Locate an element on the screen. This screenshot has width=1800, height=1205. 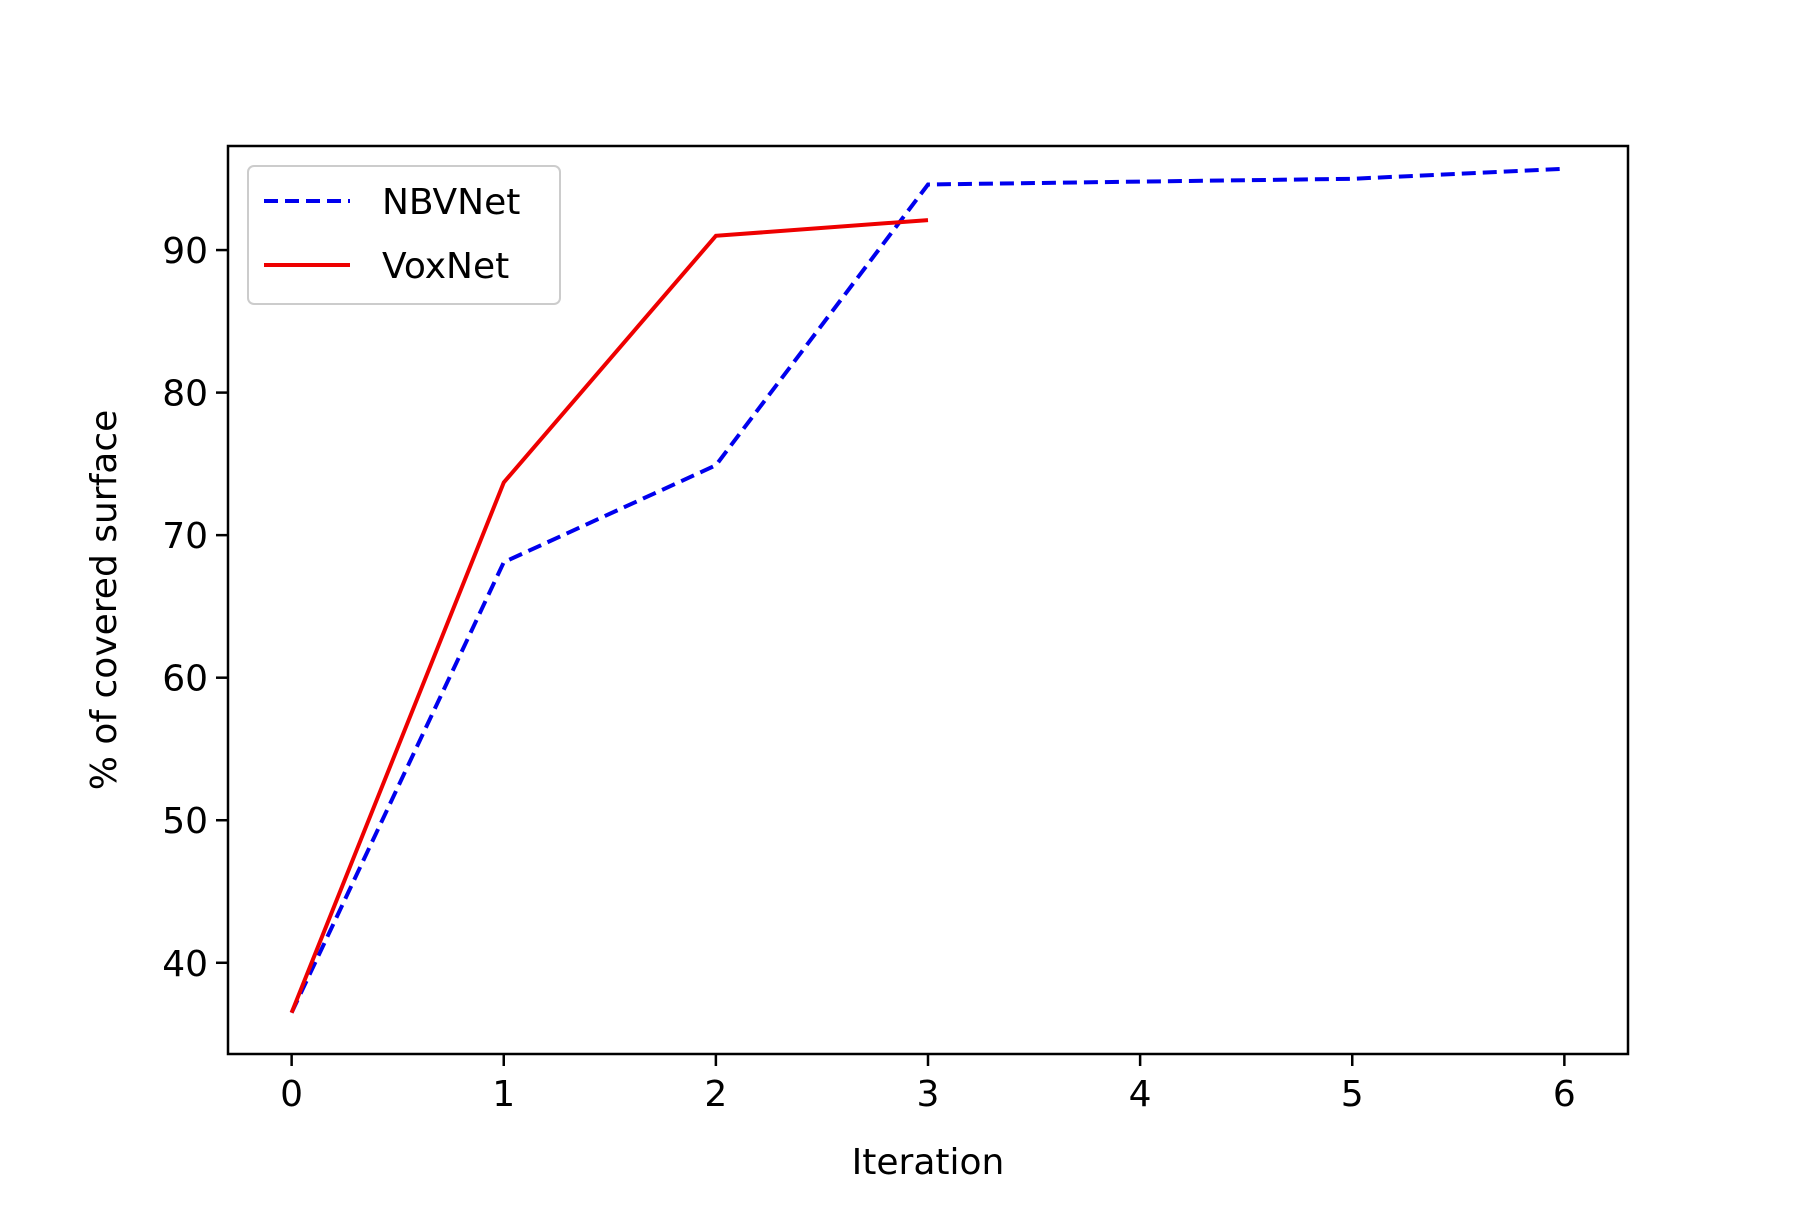
legend-label-nbvnet: NBVNet is located at coordinates (451, 202).